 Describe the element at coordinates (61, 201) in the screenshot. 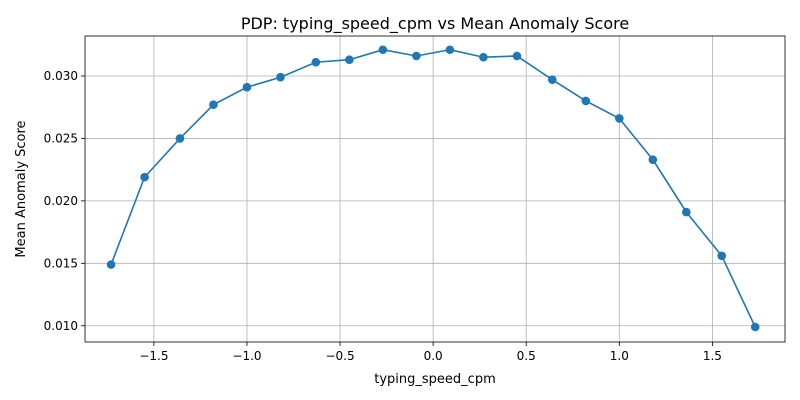

I see `y-tick-label: 0.020` at that location.